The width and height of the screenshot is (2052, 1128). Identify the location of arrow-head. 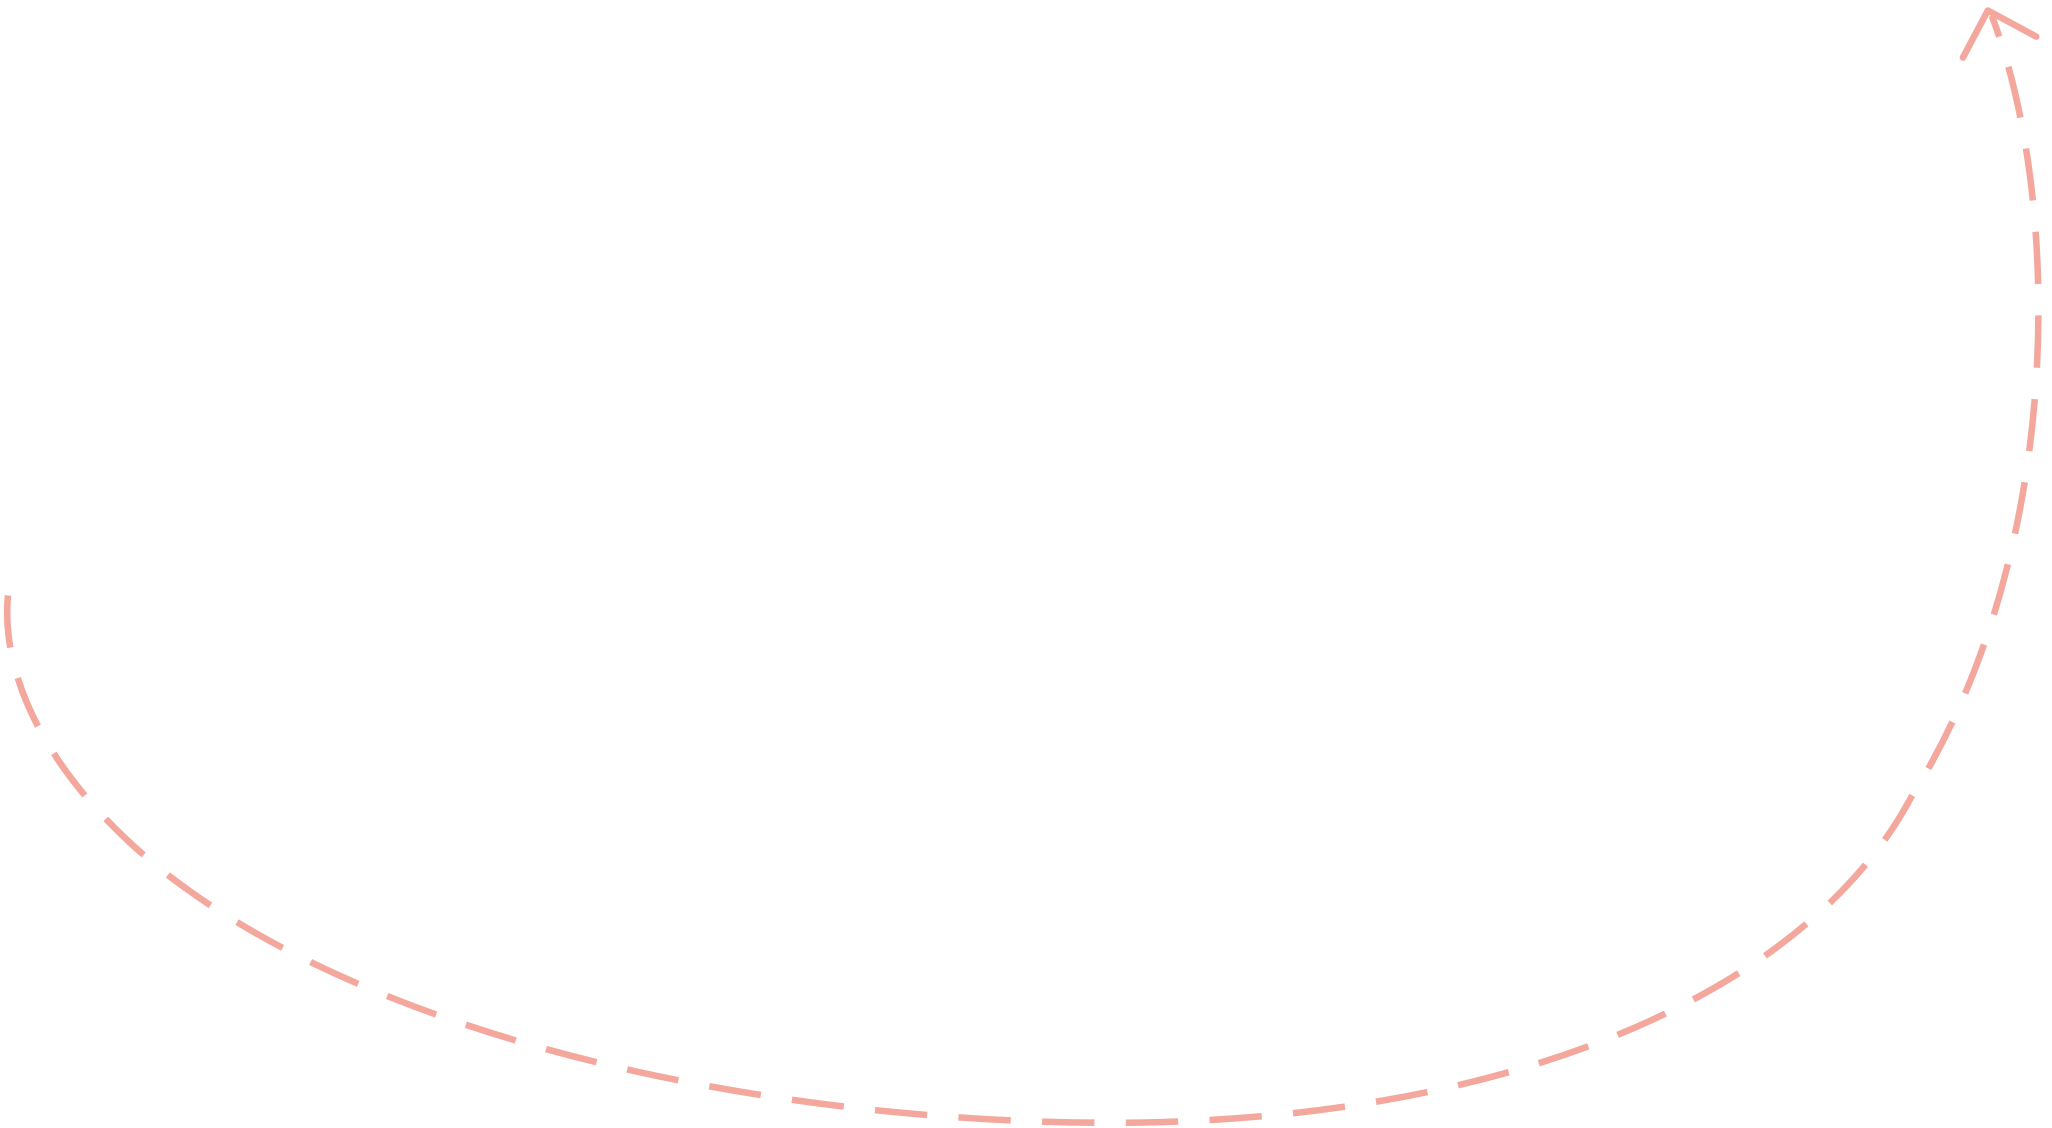
(1999, 34).